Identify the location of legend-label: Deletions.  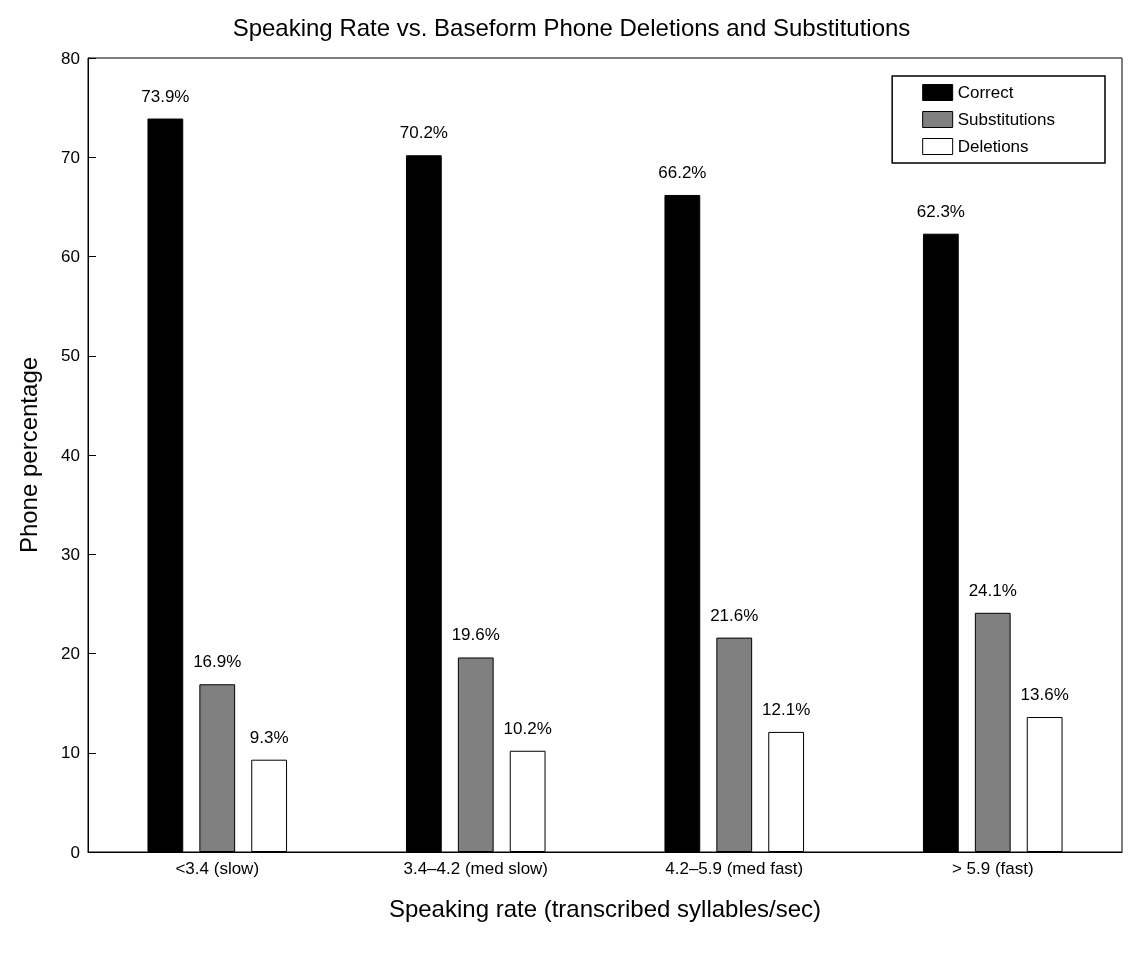
(993, 146).